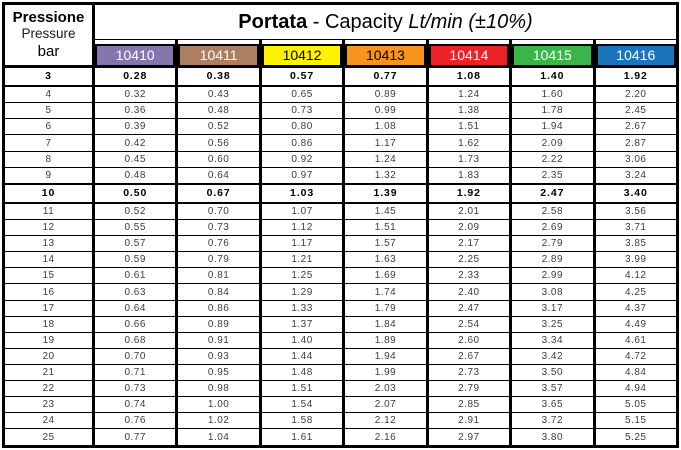 The width and height of the screenshot is (681, 450). Describe the element at coordinates (469, 159) in the screenshot. I see `capacity-cell-10414: 1.73` at that location.